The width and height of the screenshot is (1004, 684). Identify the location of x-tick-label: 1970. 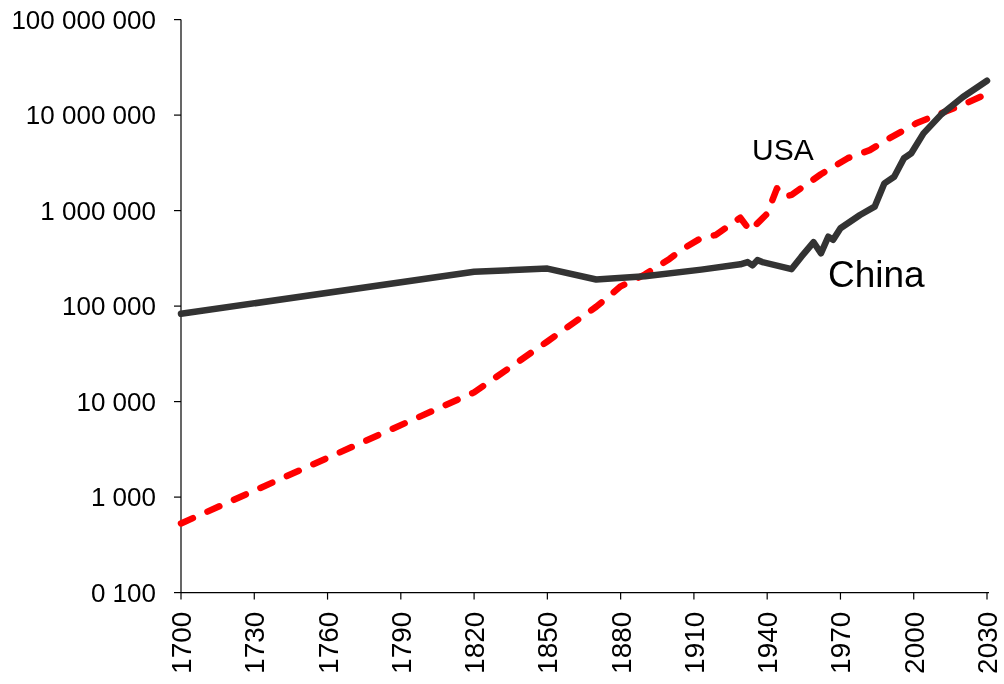
(840, 642).